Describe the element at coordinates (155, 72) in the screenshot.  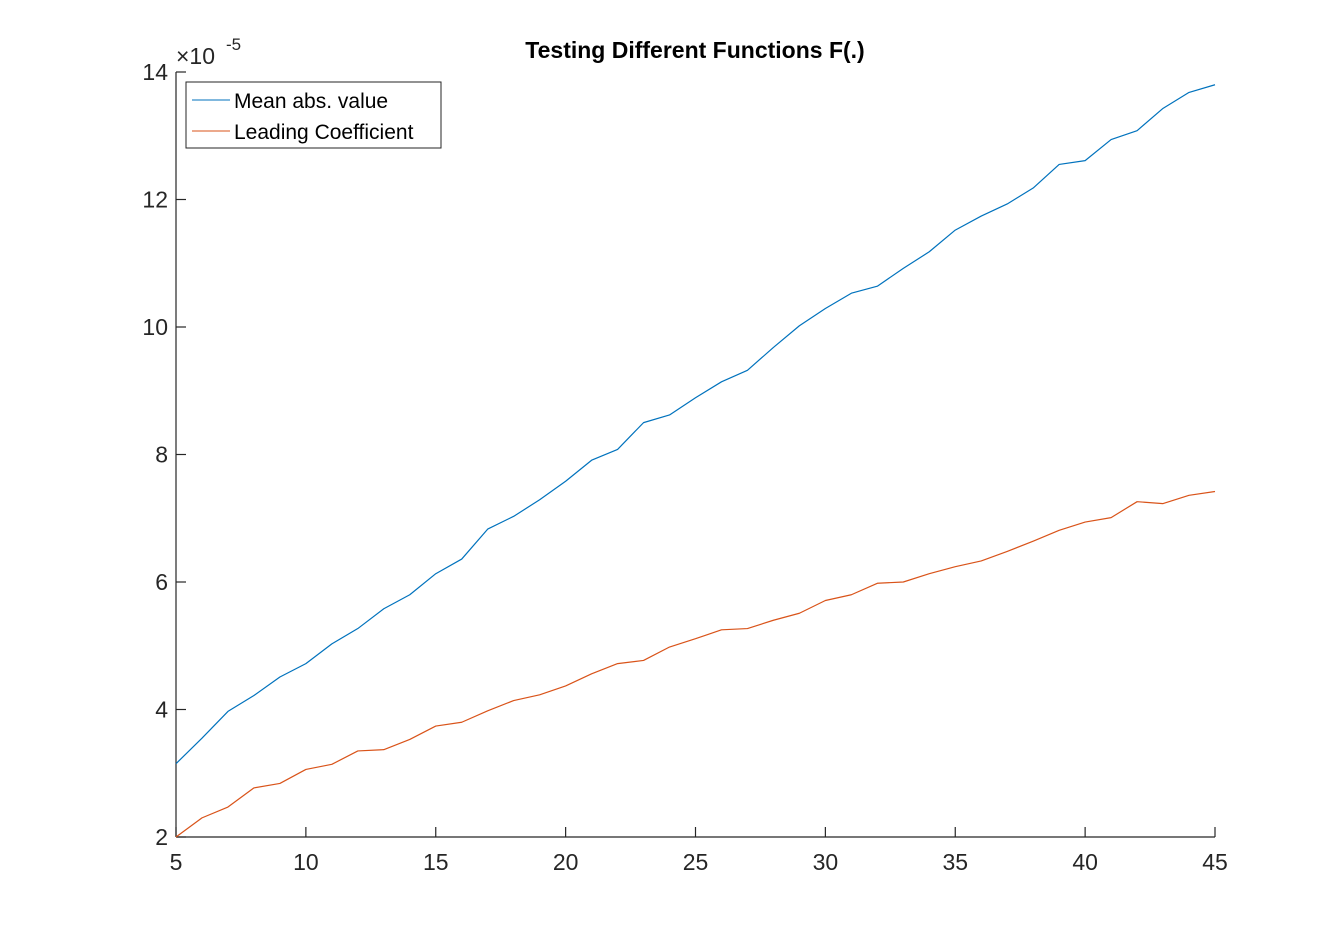
I see `y-tick-label: 14` at that location.